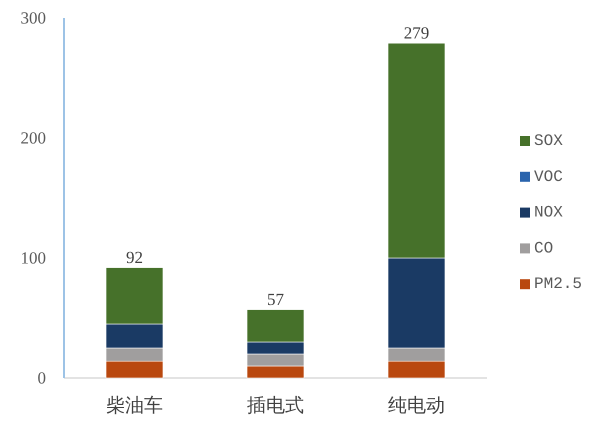 Image resolution: width=600 pixels, height=423 pixels. What do you see at coordinates (33, 18) in the screenshot?
I see `y-tick-label: 300` at bounding box center [33, 18].